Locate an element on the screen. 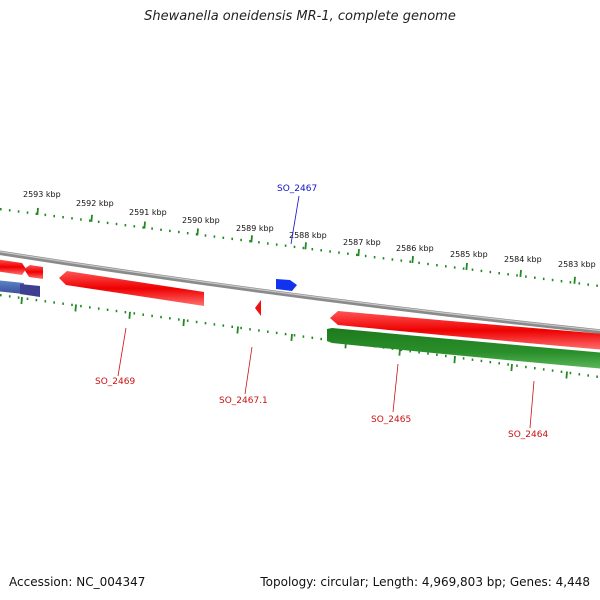 The width and height of the screenshot is (600, 600). label-so-2469: SO_2469 is located at coordinates (115, 382).